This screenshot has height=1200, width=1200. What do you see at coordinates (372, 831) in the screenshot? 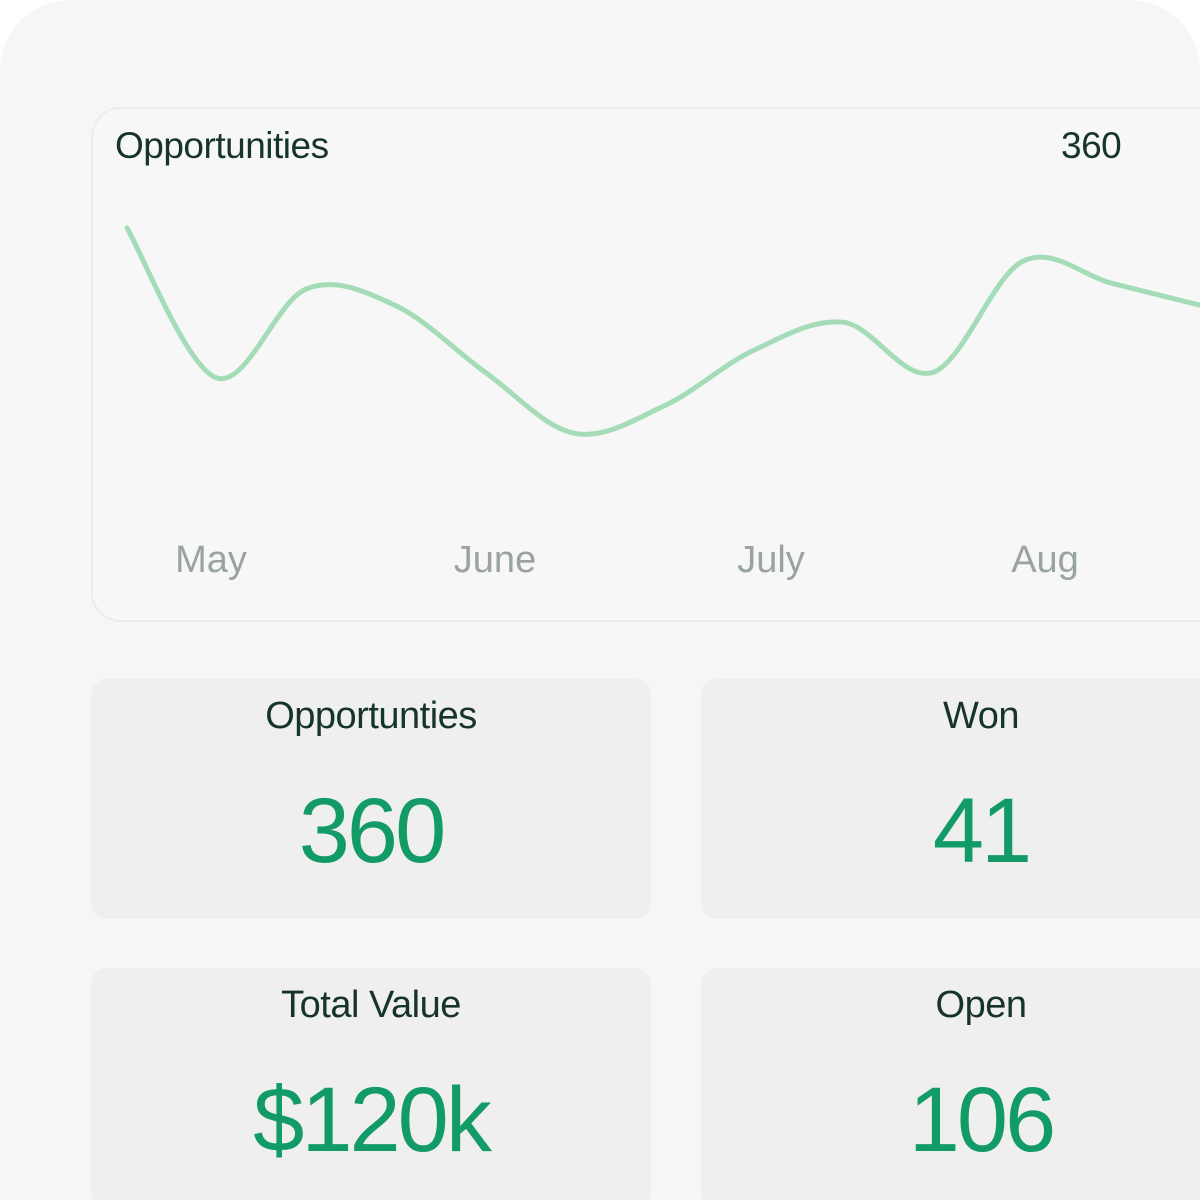
I see `stat-value: 360` at bounding box center [372, 831].